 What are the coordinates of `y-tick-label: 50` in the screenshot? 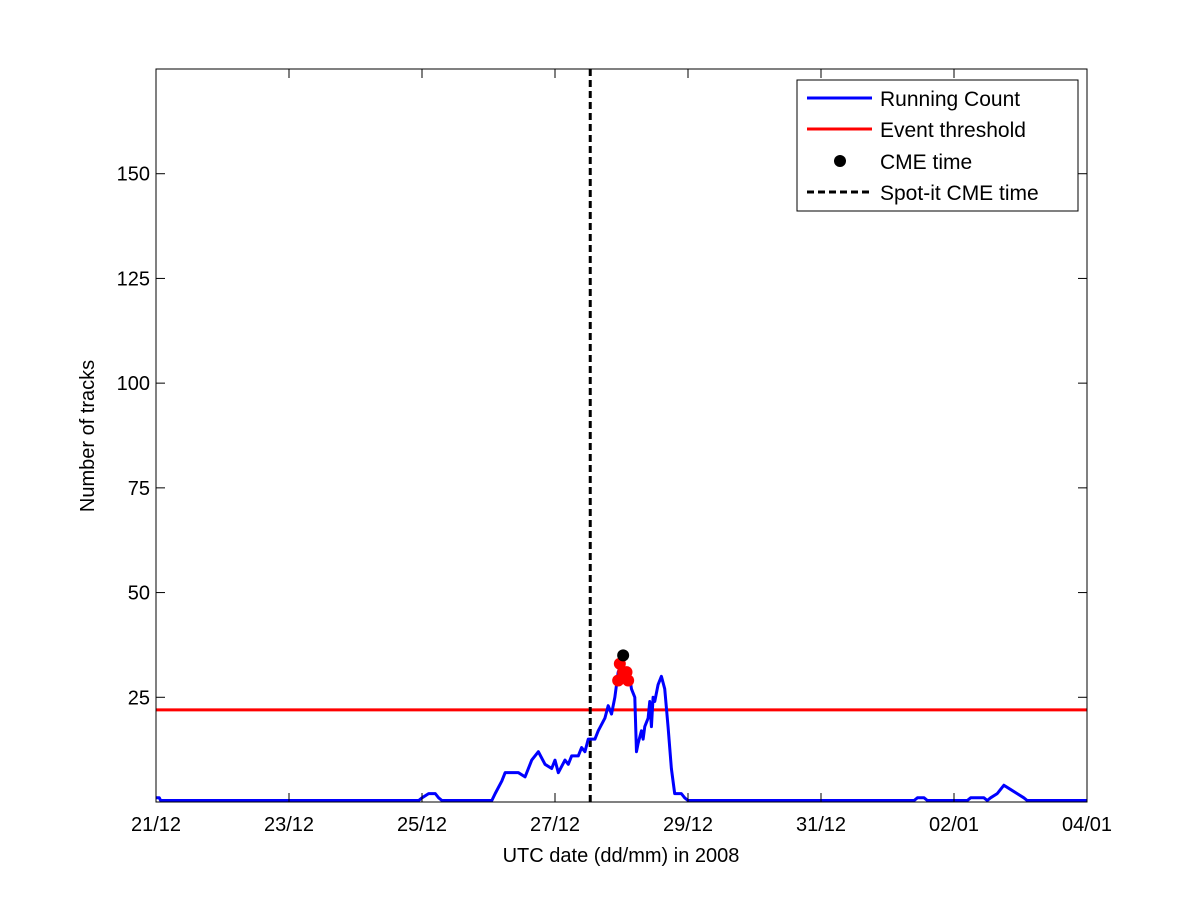 It's located at (139, 594).